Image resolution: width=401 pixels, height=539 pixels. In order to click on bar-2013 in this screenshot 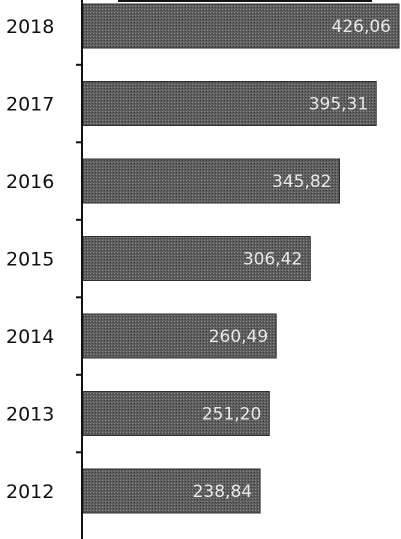, I will do `click(176, 413)`.